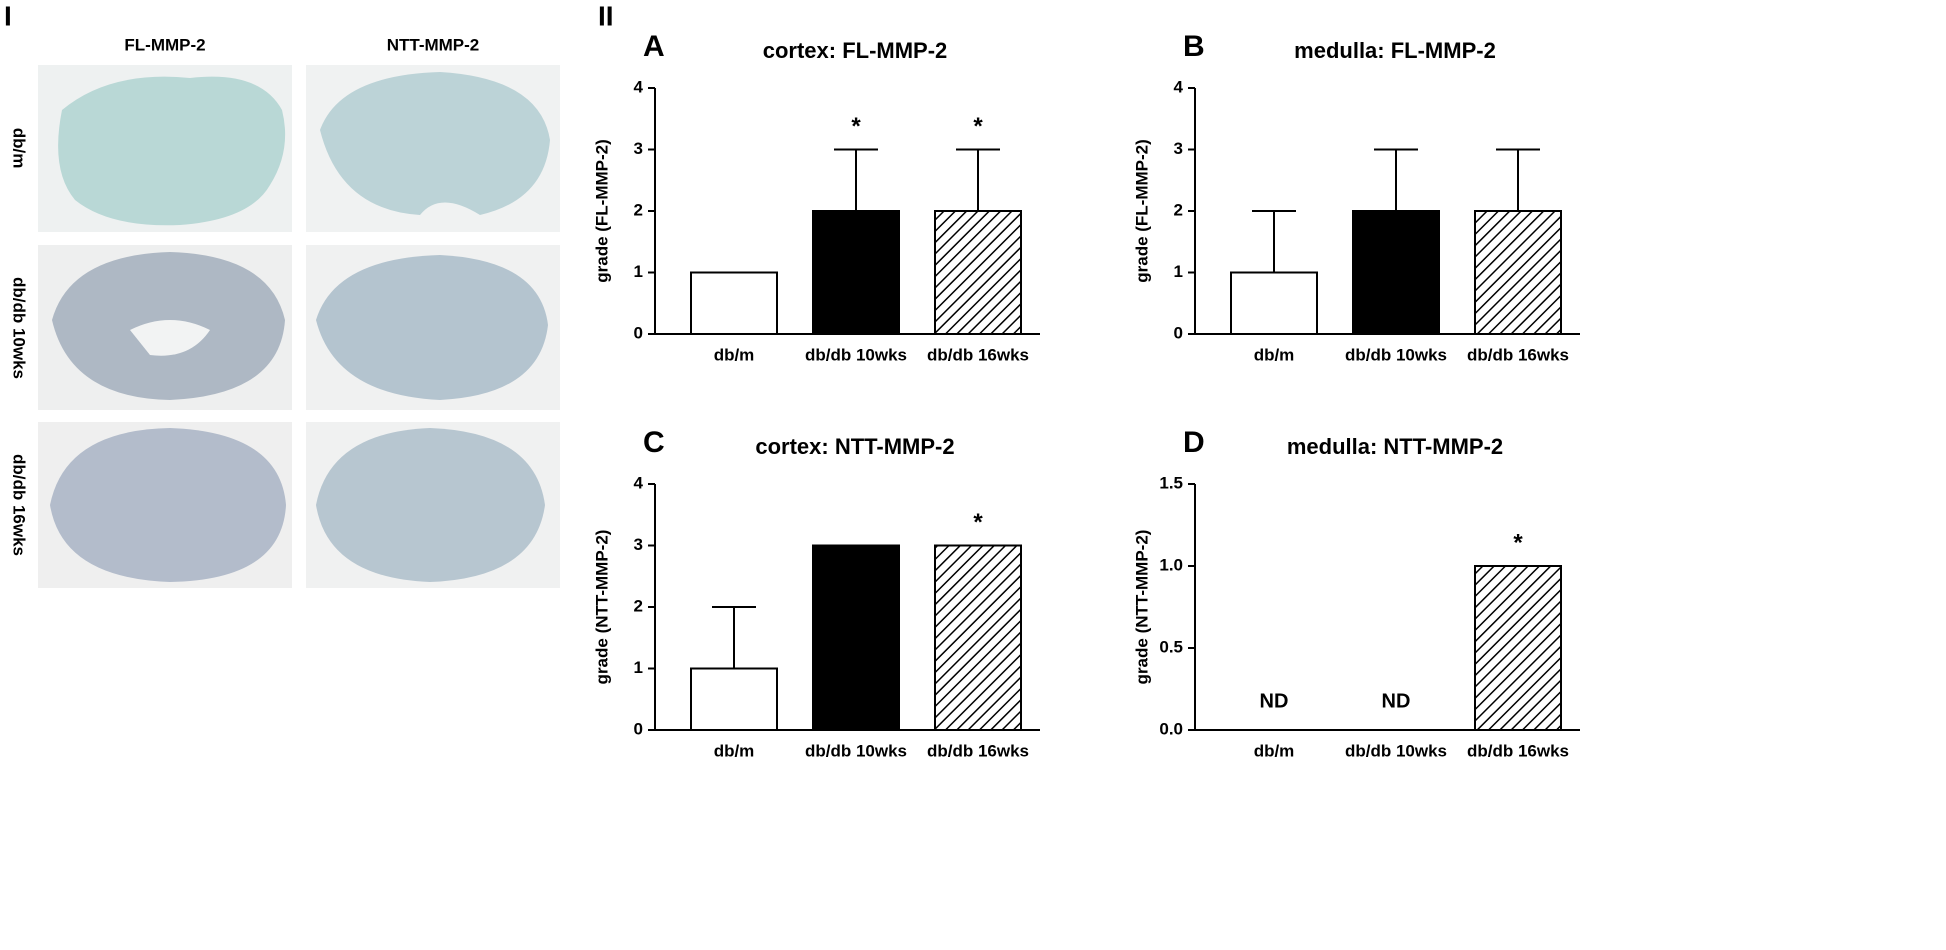 Image resolution: width=1946 pixels, height=950 pixels. I want to click on row-label: db/db 16wks, so click(19, 505).